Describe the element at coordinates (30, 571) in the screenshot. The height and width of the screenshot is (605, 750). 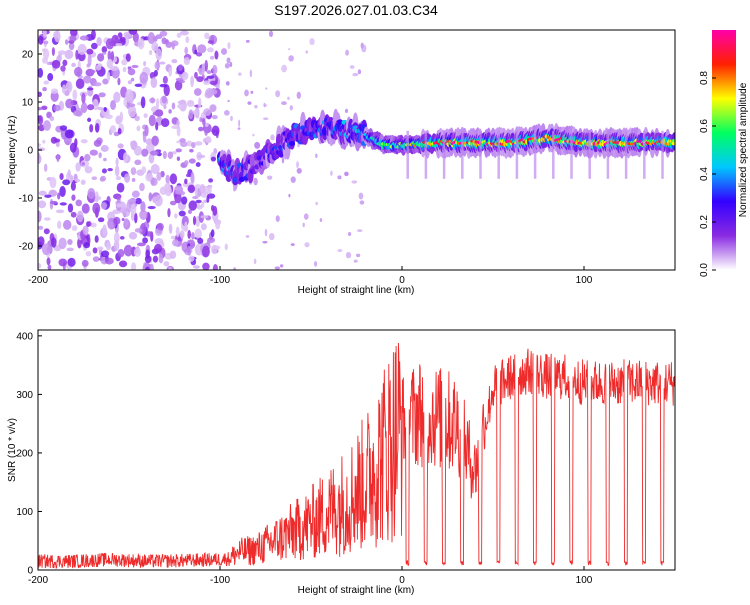
I see `snr-ytick-label: 0` at that location.